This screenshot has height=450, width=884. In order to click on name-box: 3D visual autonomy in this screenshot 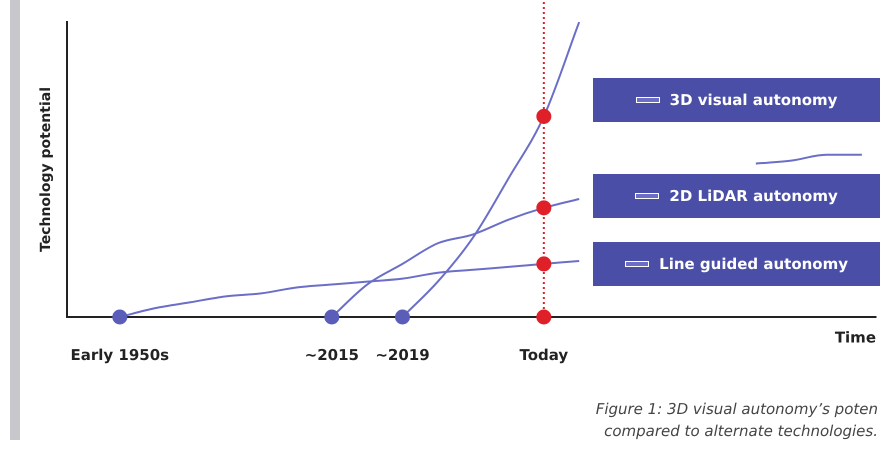, I will do `click(736, 100)`.